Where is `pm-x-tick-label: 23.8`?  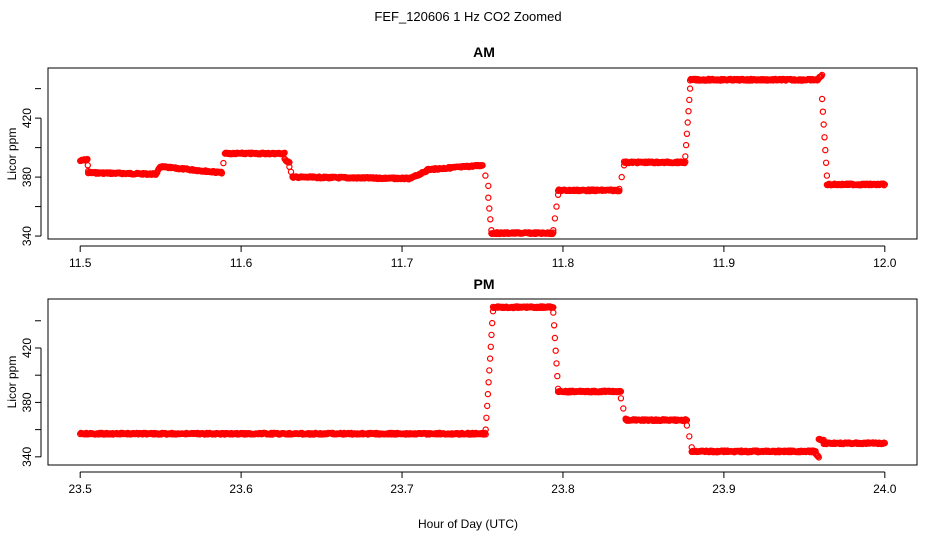 pm-x-tick-label: 23.8 is located at coordinates (563, 489).